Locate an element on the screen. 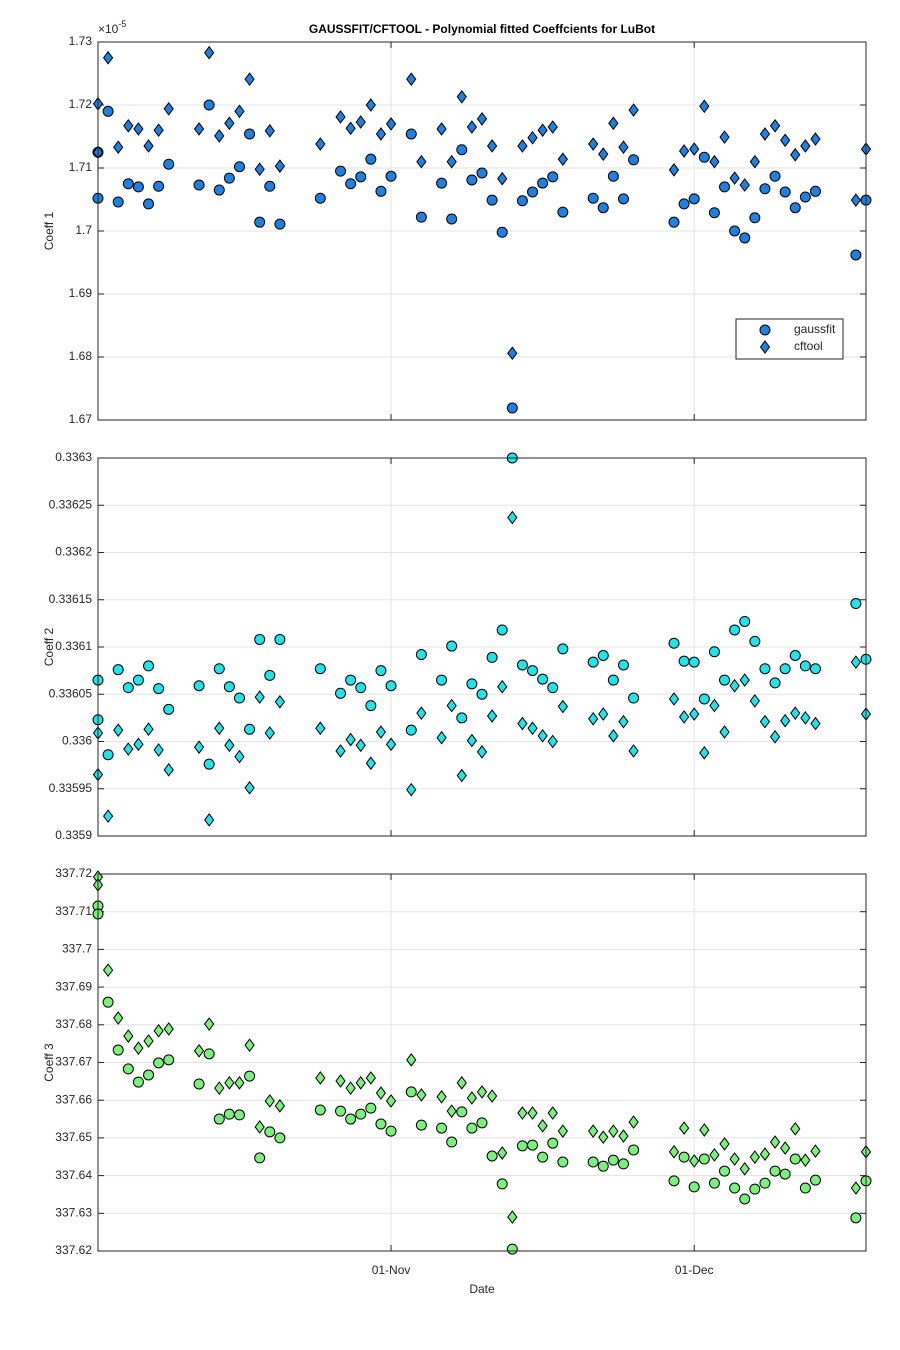  x-tick-label: 01-Nov is located at coordinates (391, 1270).